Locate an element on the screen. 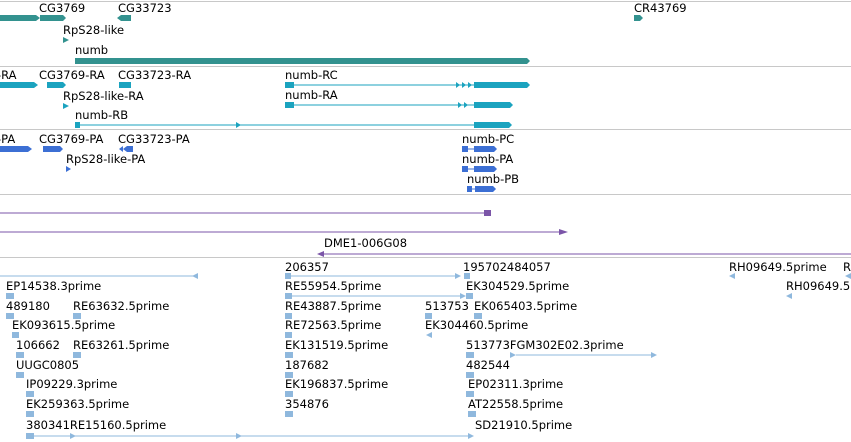 The width and height of the screenshot is (851, 442). transcript-feature: CG3769-RA is located at coordinates (72, 78).